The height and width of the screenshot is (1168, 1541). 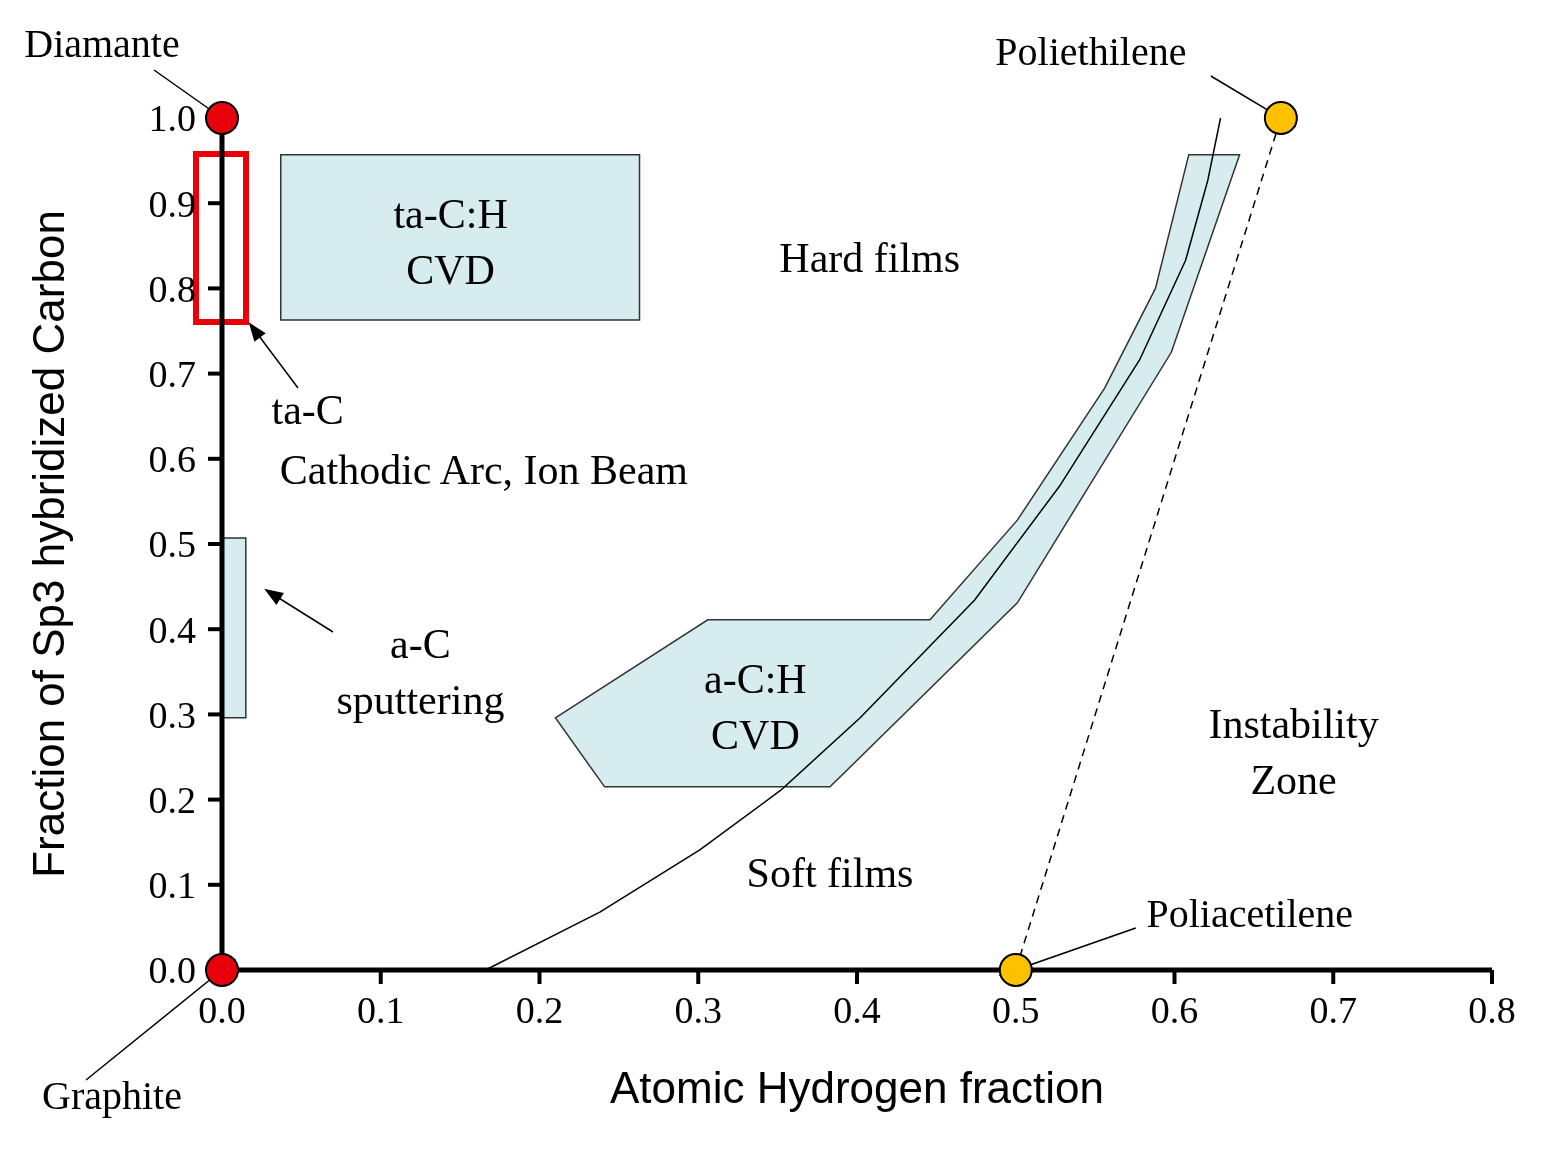 What do you see at coordinates (172, 459) in the screenshot?
I see `y-tick-label: 0.6` at bounding box center [172, 459].